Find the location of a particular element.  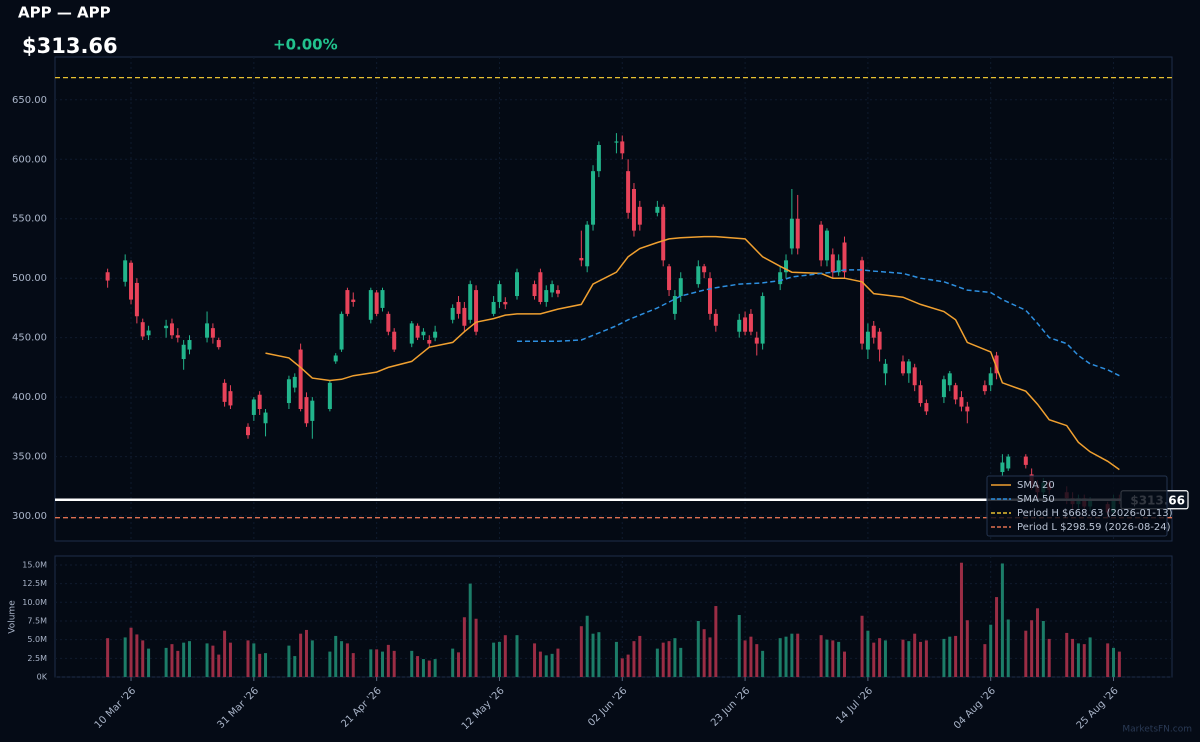

title: APP — APP is located at coordinates (64, 13).